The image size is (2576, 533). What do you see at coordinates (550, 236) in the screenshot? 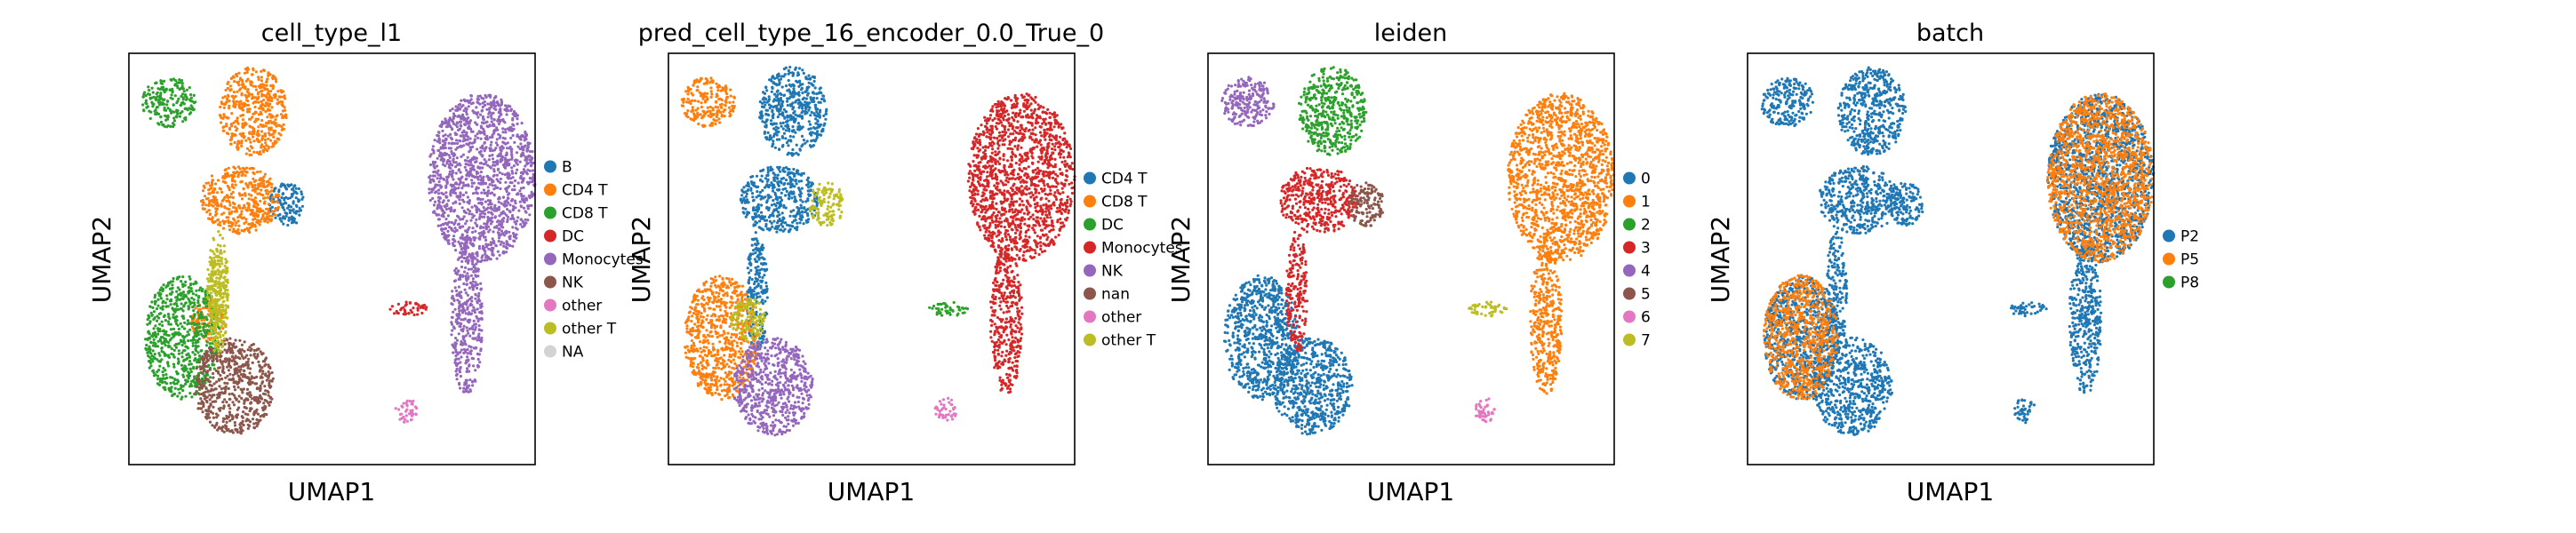
I see `legend-marker` at bounding box center [550, 236].